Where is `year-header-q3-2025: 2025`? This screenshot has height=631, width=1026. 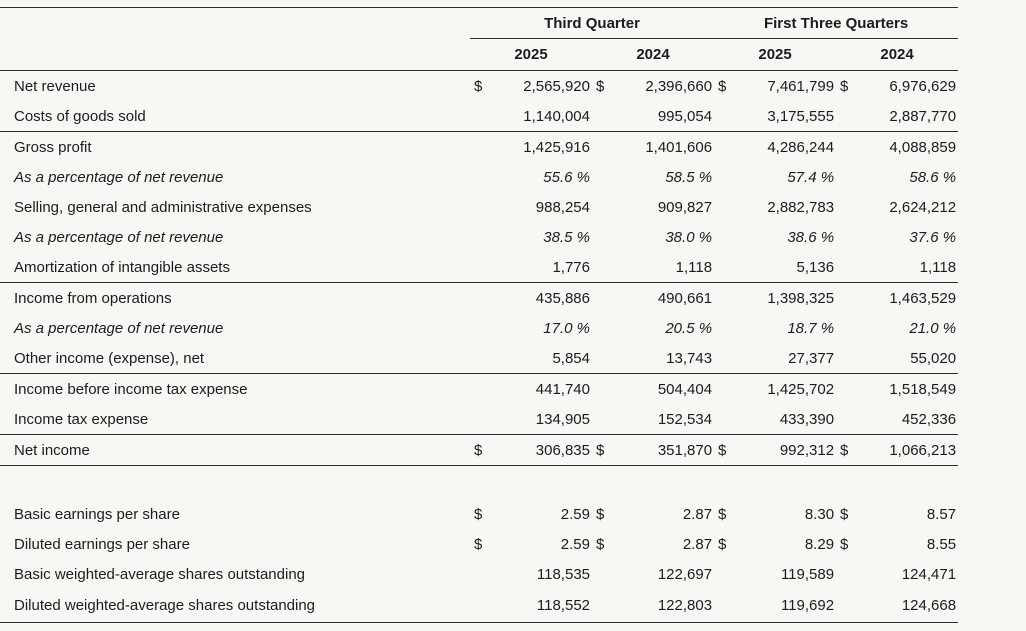
year-header-q3-2025: 2025 is located at coordinates (531, 54).